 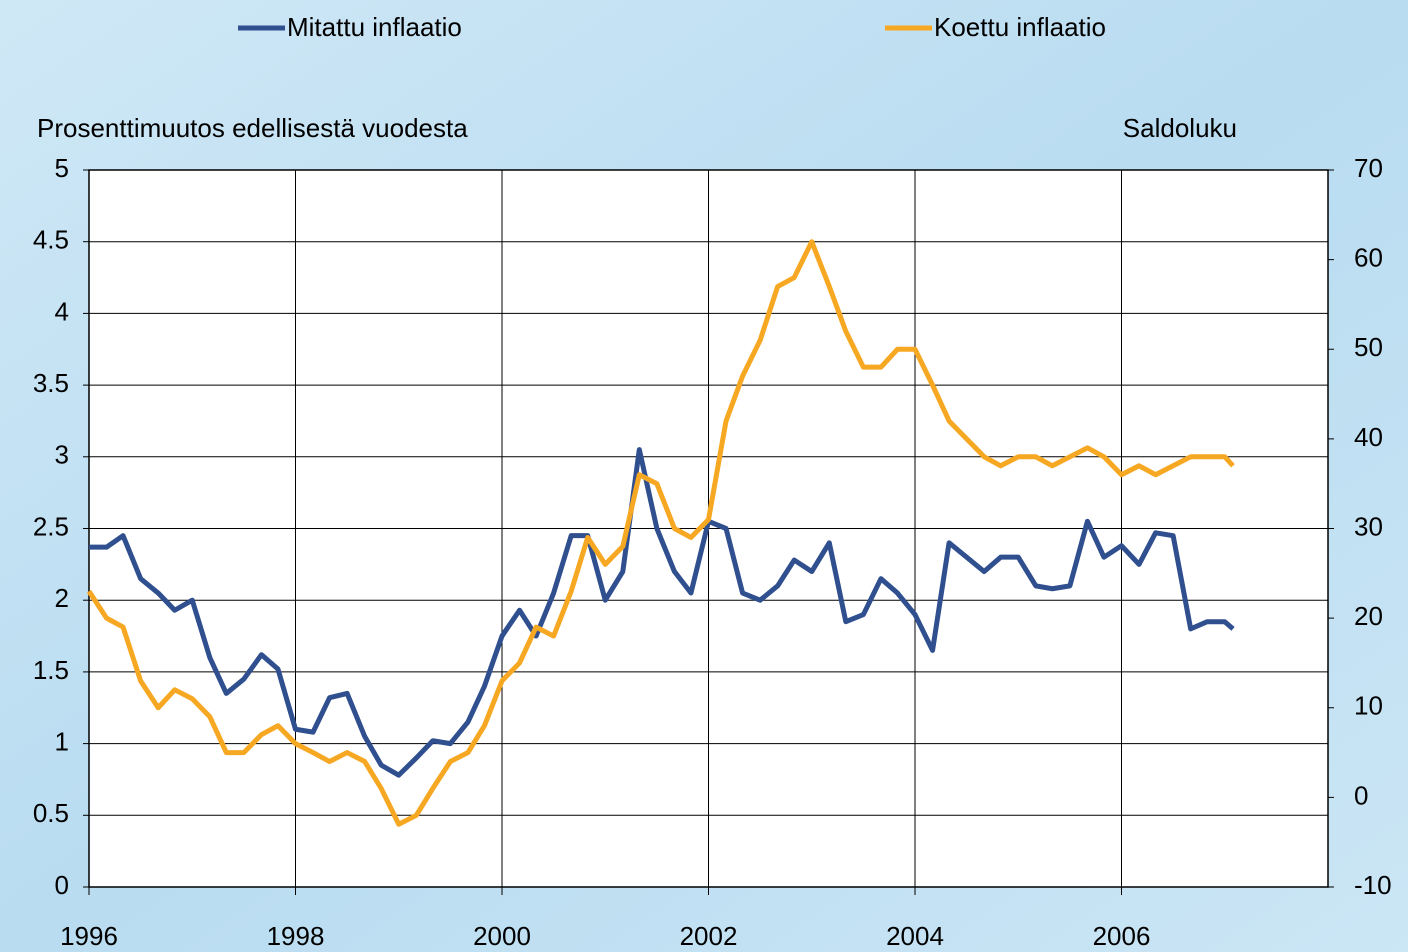 What do you see at coordinates (1368, 258) in the screenshot?
I see `y2-tick-label: 60` at bounding box center [1368, 258].